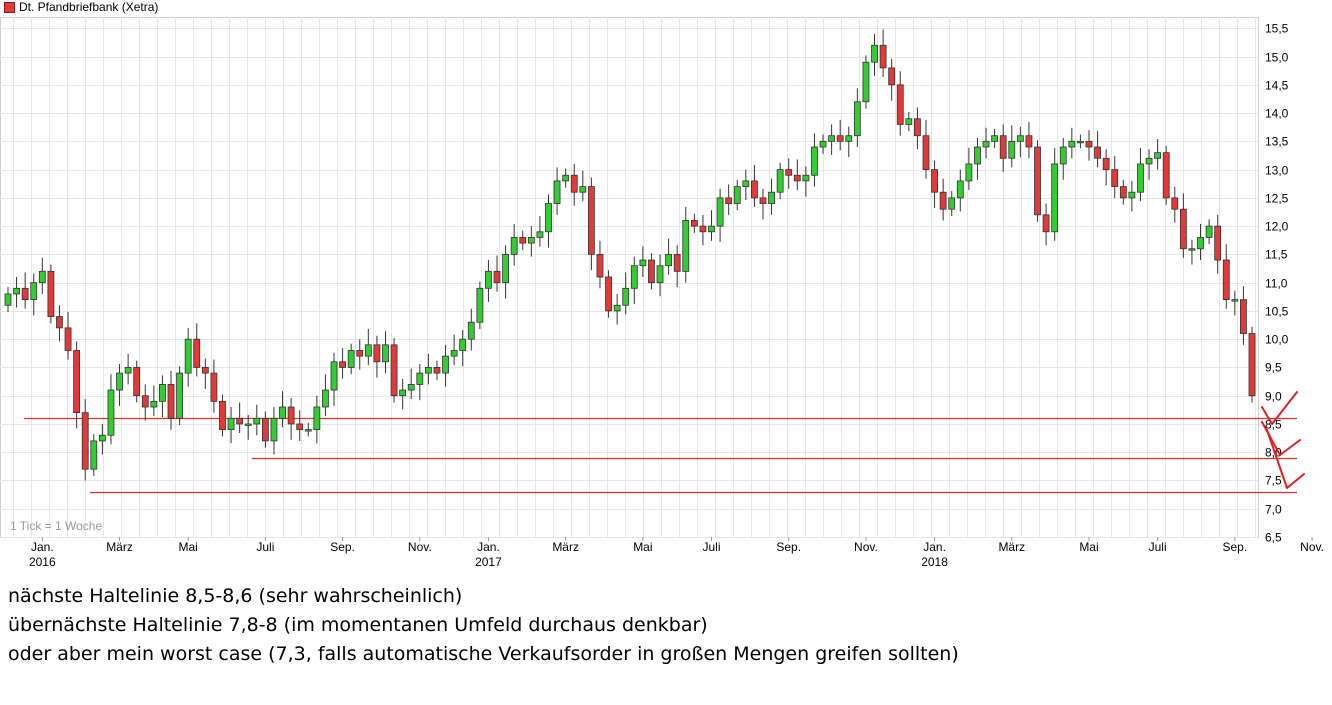 Image resolution: width=1332 pixels, height=705 pixels. What do you see at coordinates (1277, 114) in the screenshot?
I see `y-tick-label: 14,0` at bounding box center [1277, 114].